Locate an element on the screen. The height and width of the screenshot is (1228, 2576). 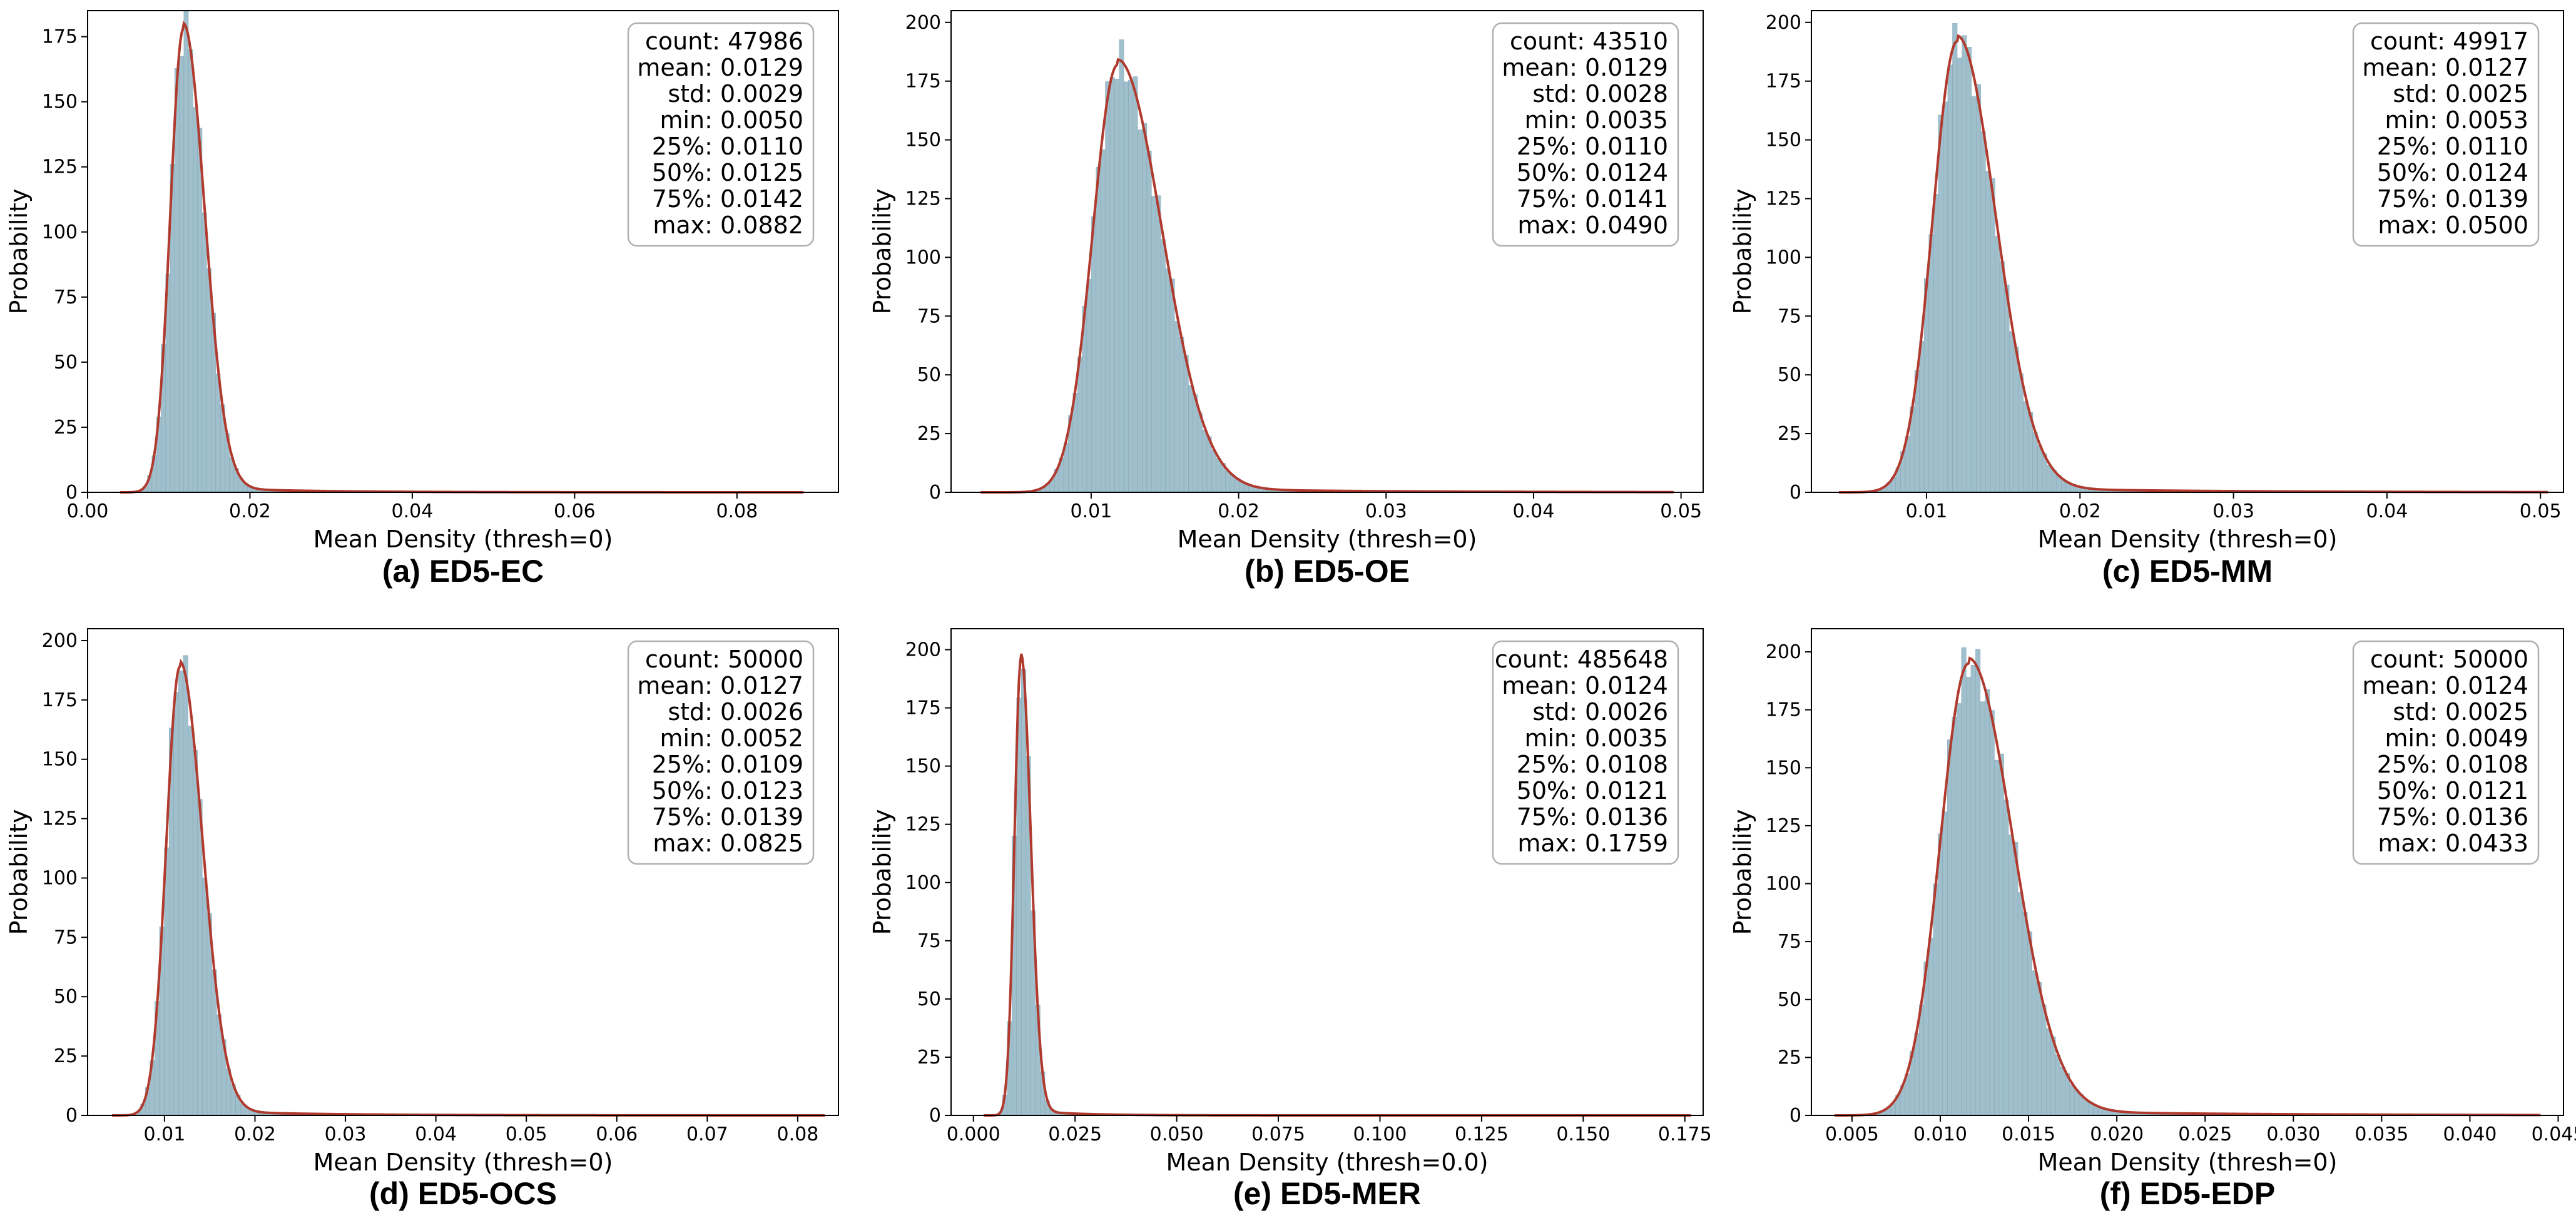
x-tick-label: 0.01 is located at coordinates (164, 1134).